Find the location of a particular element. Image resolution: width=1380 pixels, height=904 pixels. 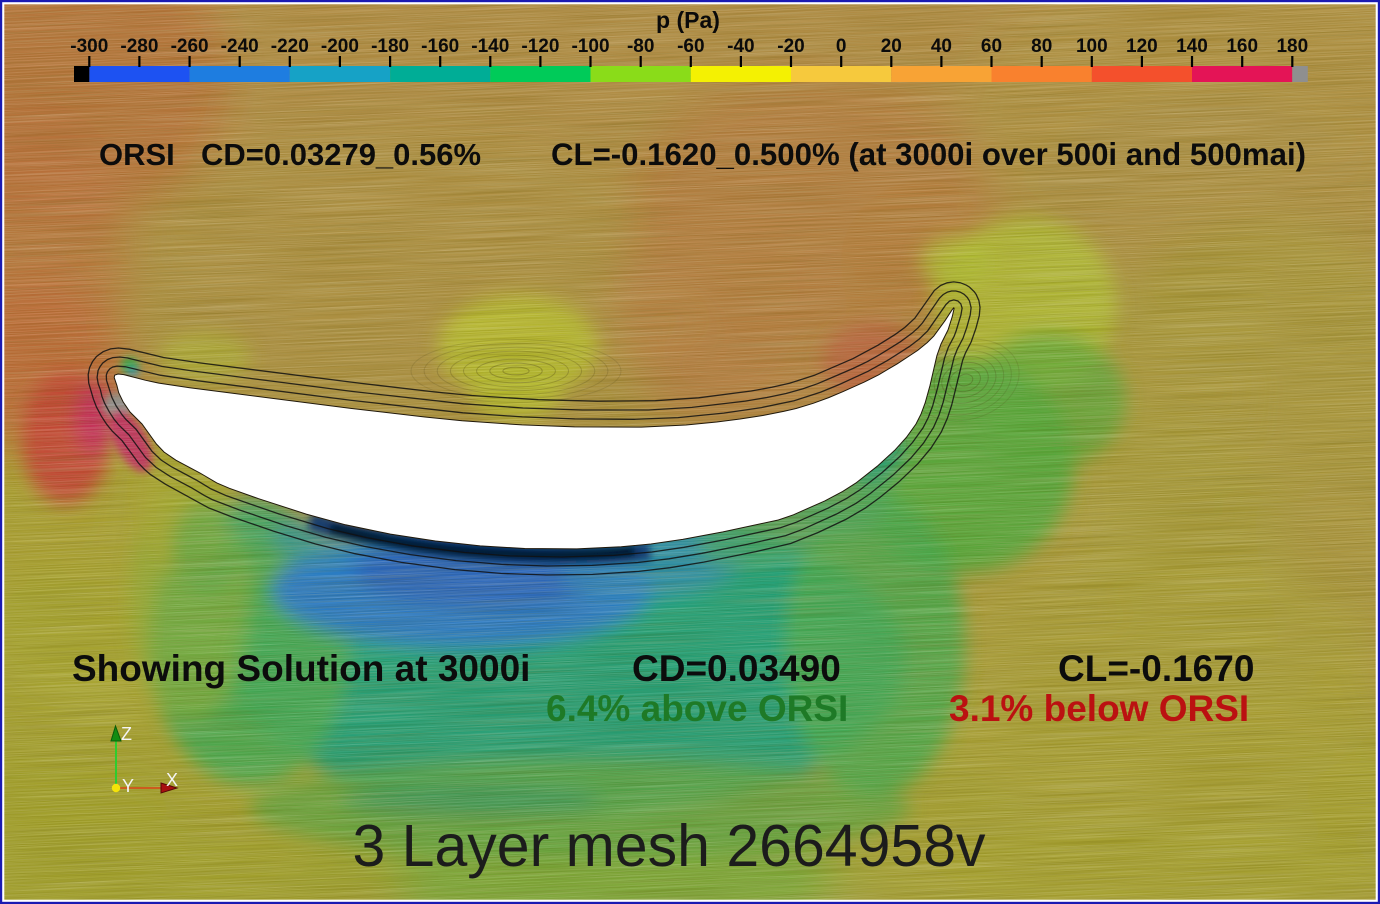

svg-text: 100 is located at coordinates (1092, 46).